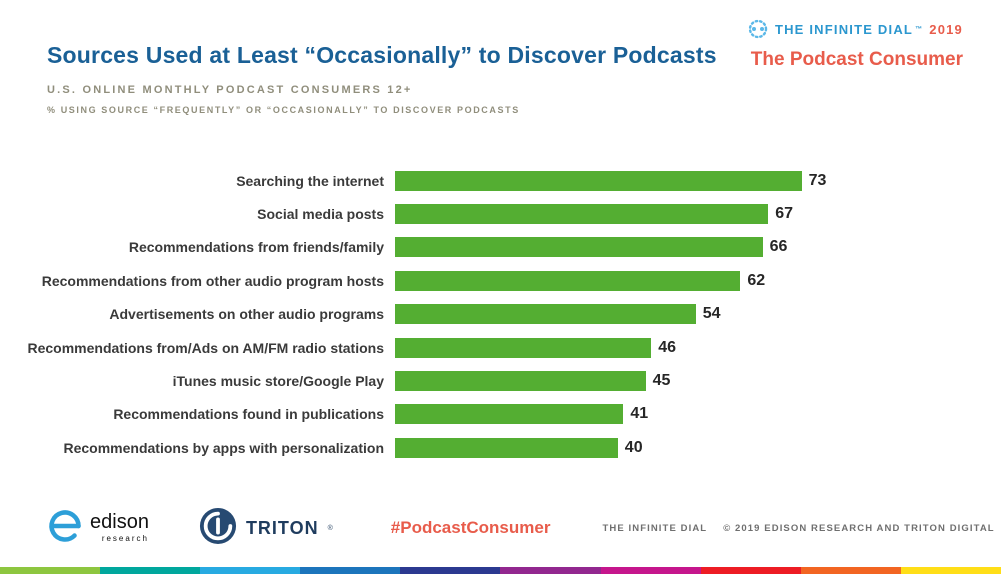  I want to click on chart-row: iTunes music store/Google Play 45, so click(500, 380).